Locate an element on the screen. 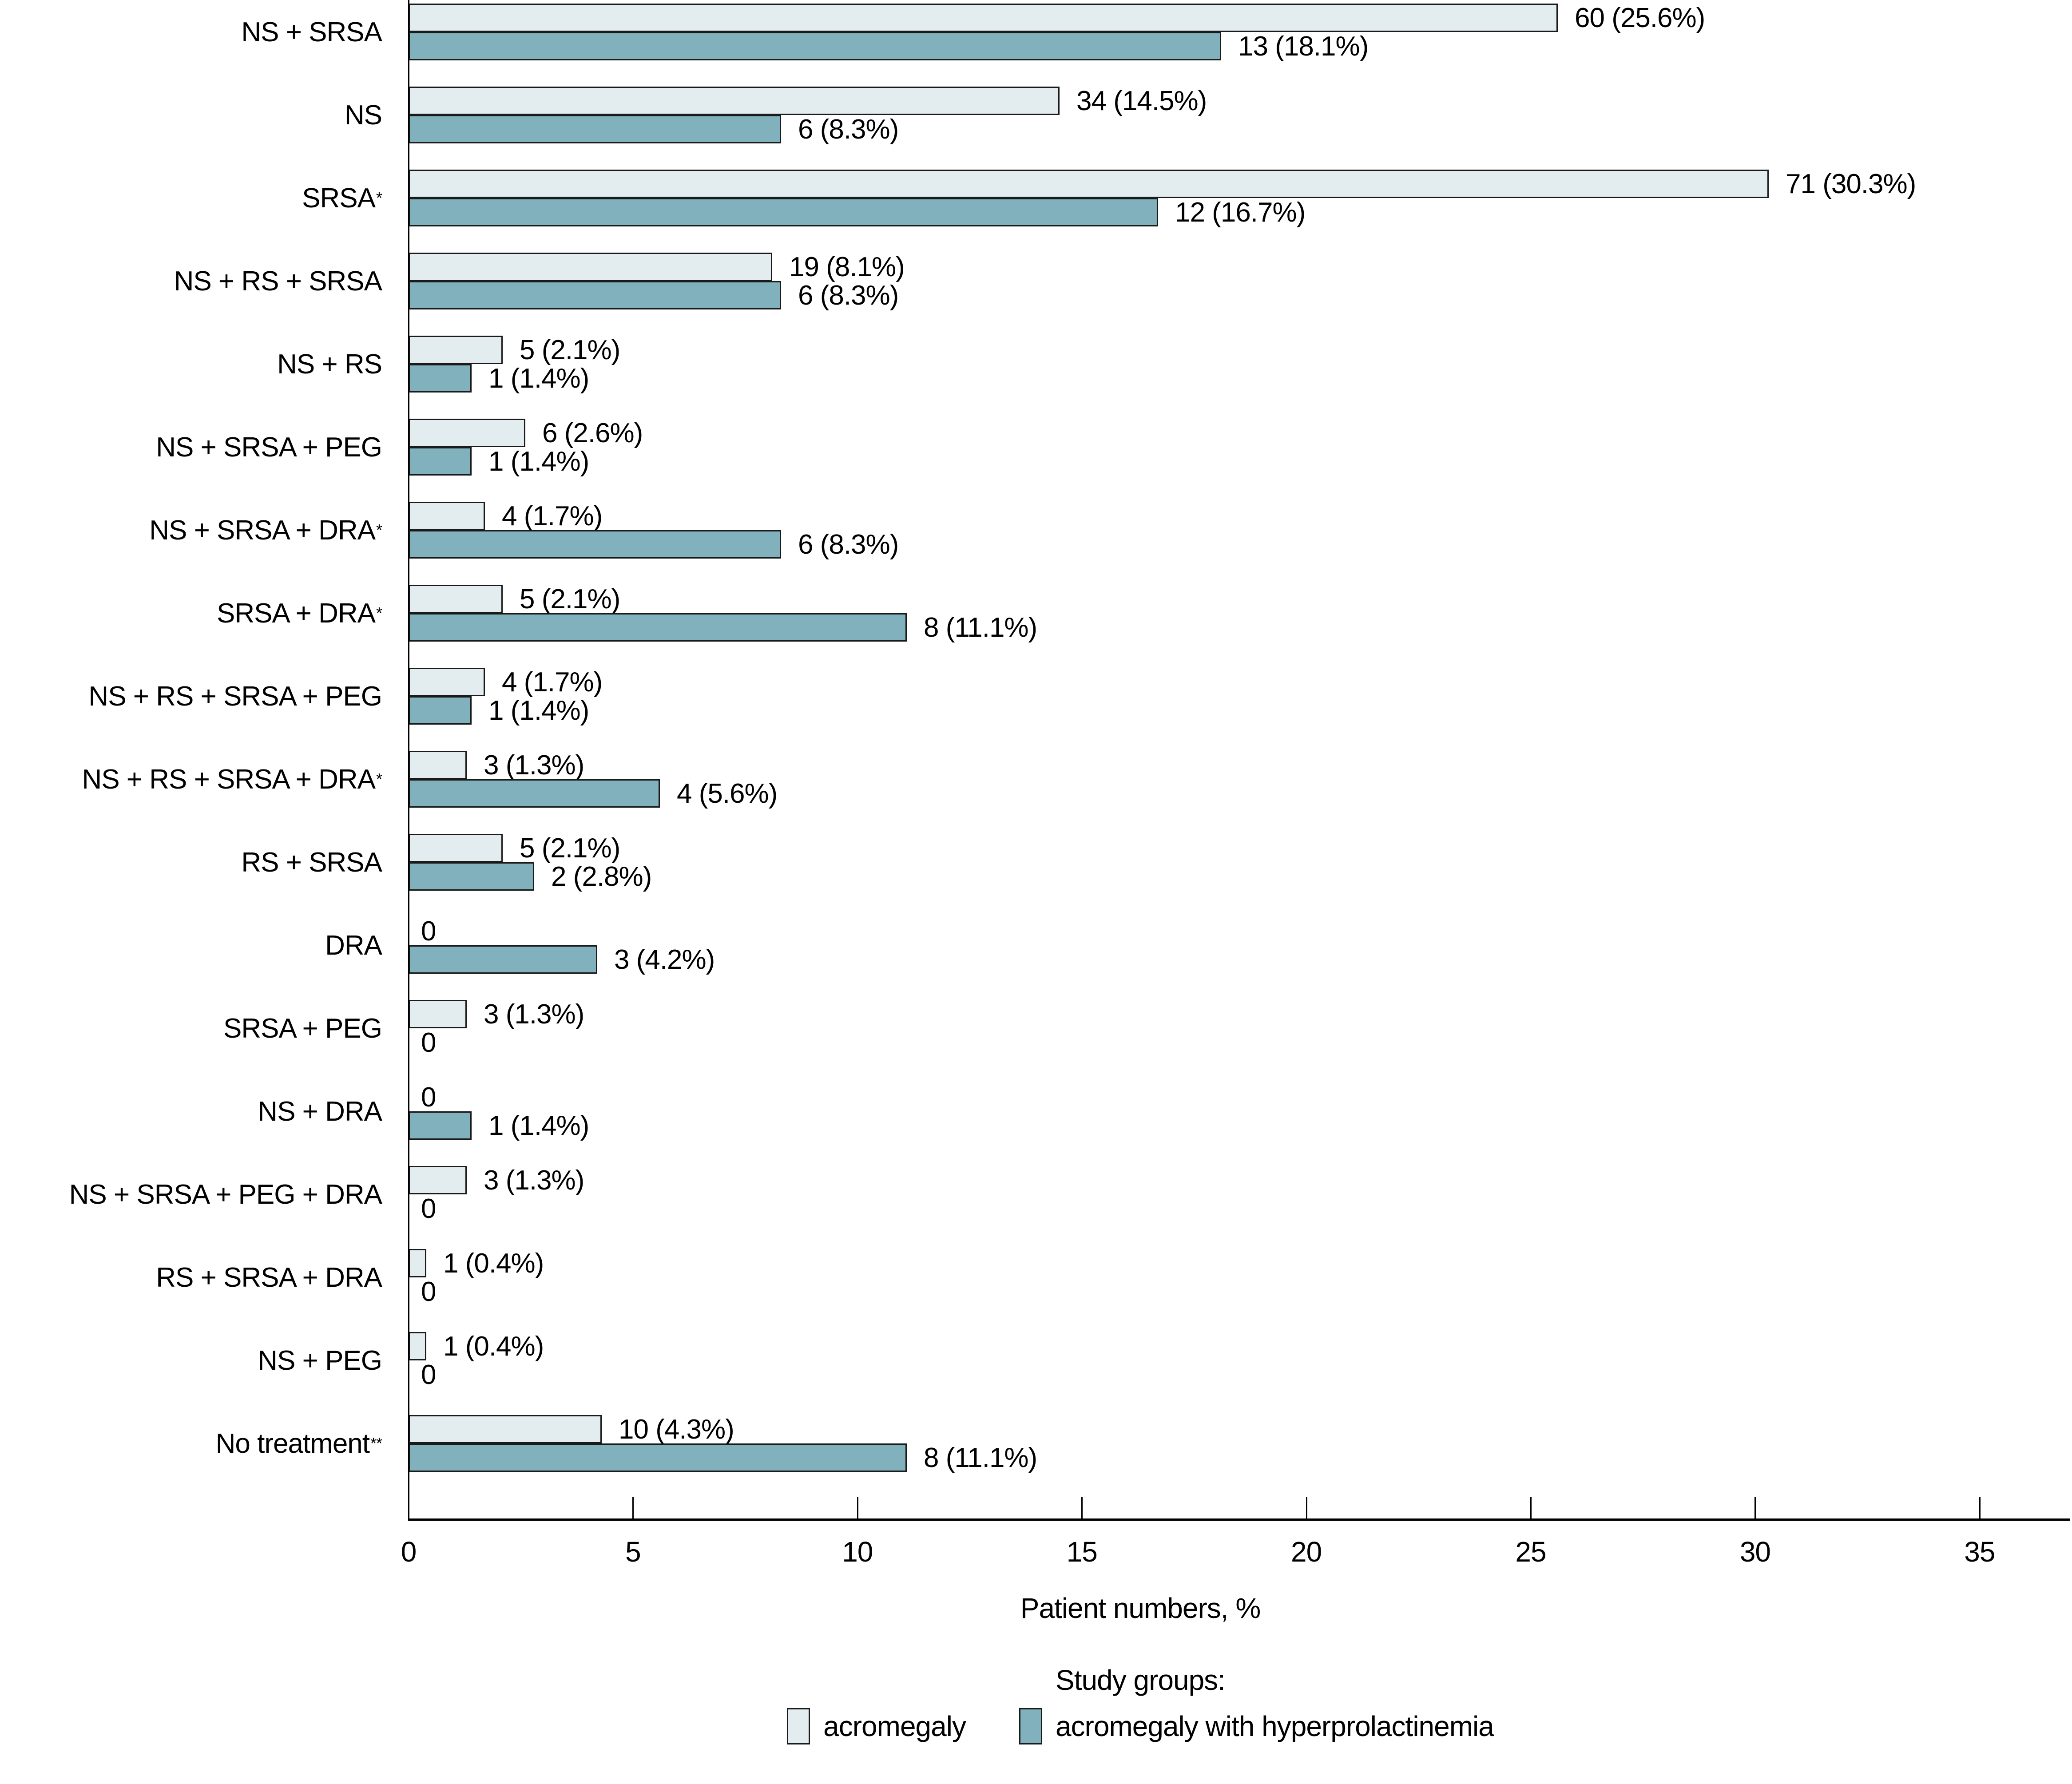 The image size is (2072, 1784). legend-item-acromegaly-with-hyperprolactinemia: acromegaly with hyperprolactinemia is located at coordinates (1256, 1726).